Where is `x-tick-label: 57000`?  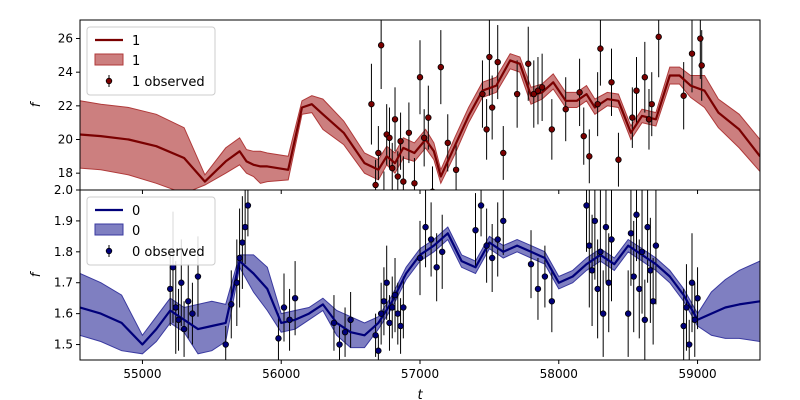
x-tick-label: 57000 is located at coordinates (420, 374).